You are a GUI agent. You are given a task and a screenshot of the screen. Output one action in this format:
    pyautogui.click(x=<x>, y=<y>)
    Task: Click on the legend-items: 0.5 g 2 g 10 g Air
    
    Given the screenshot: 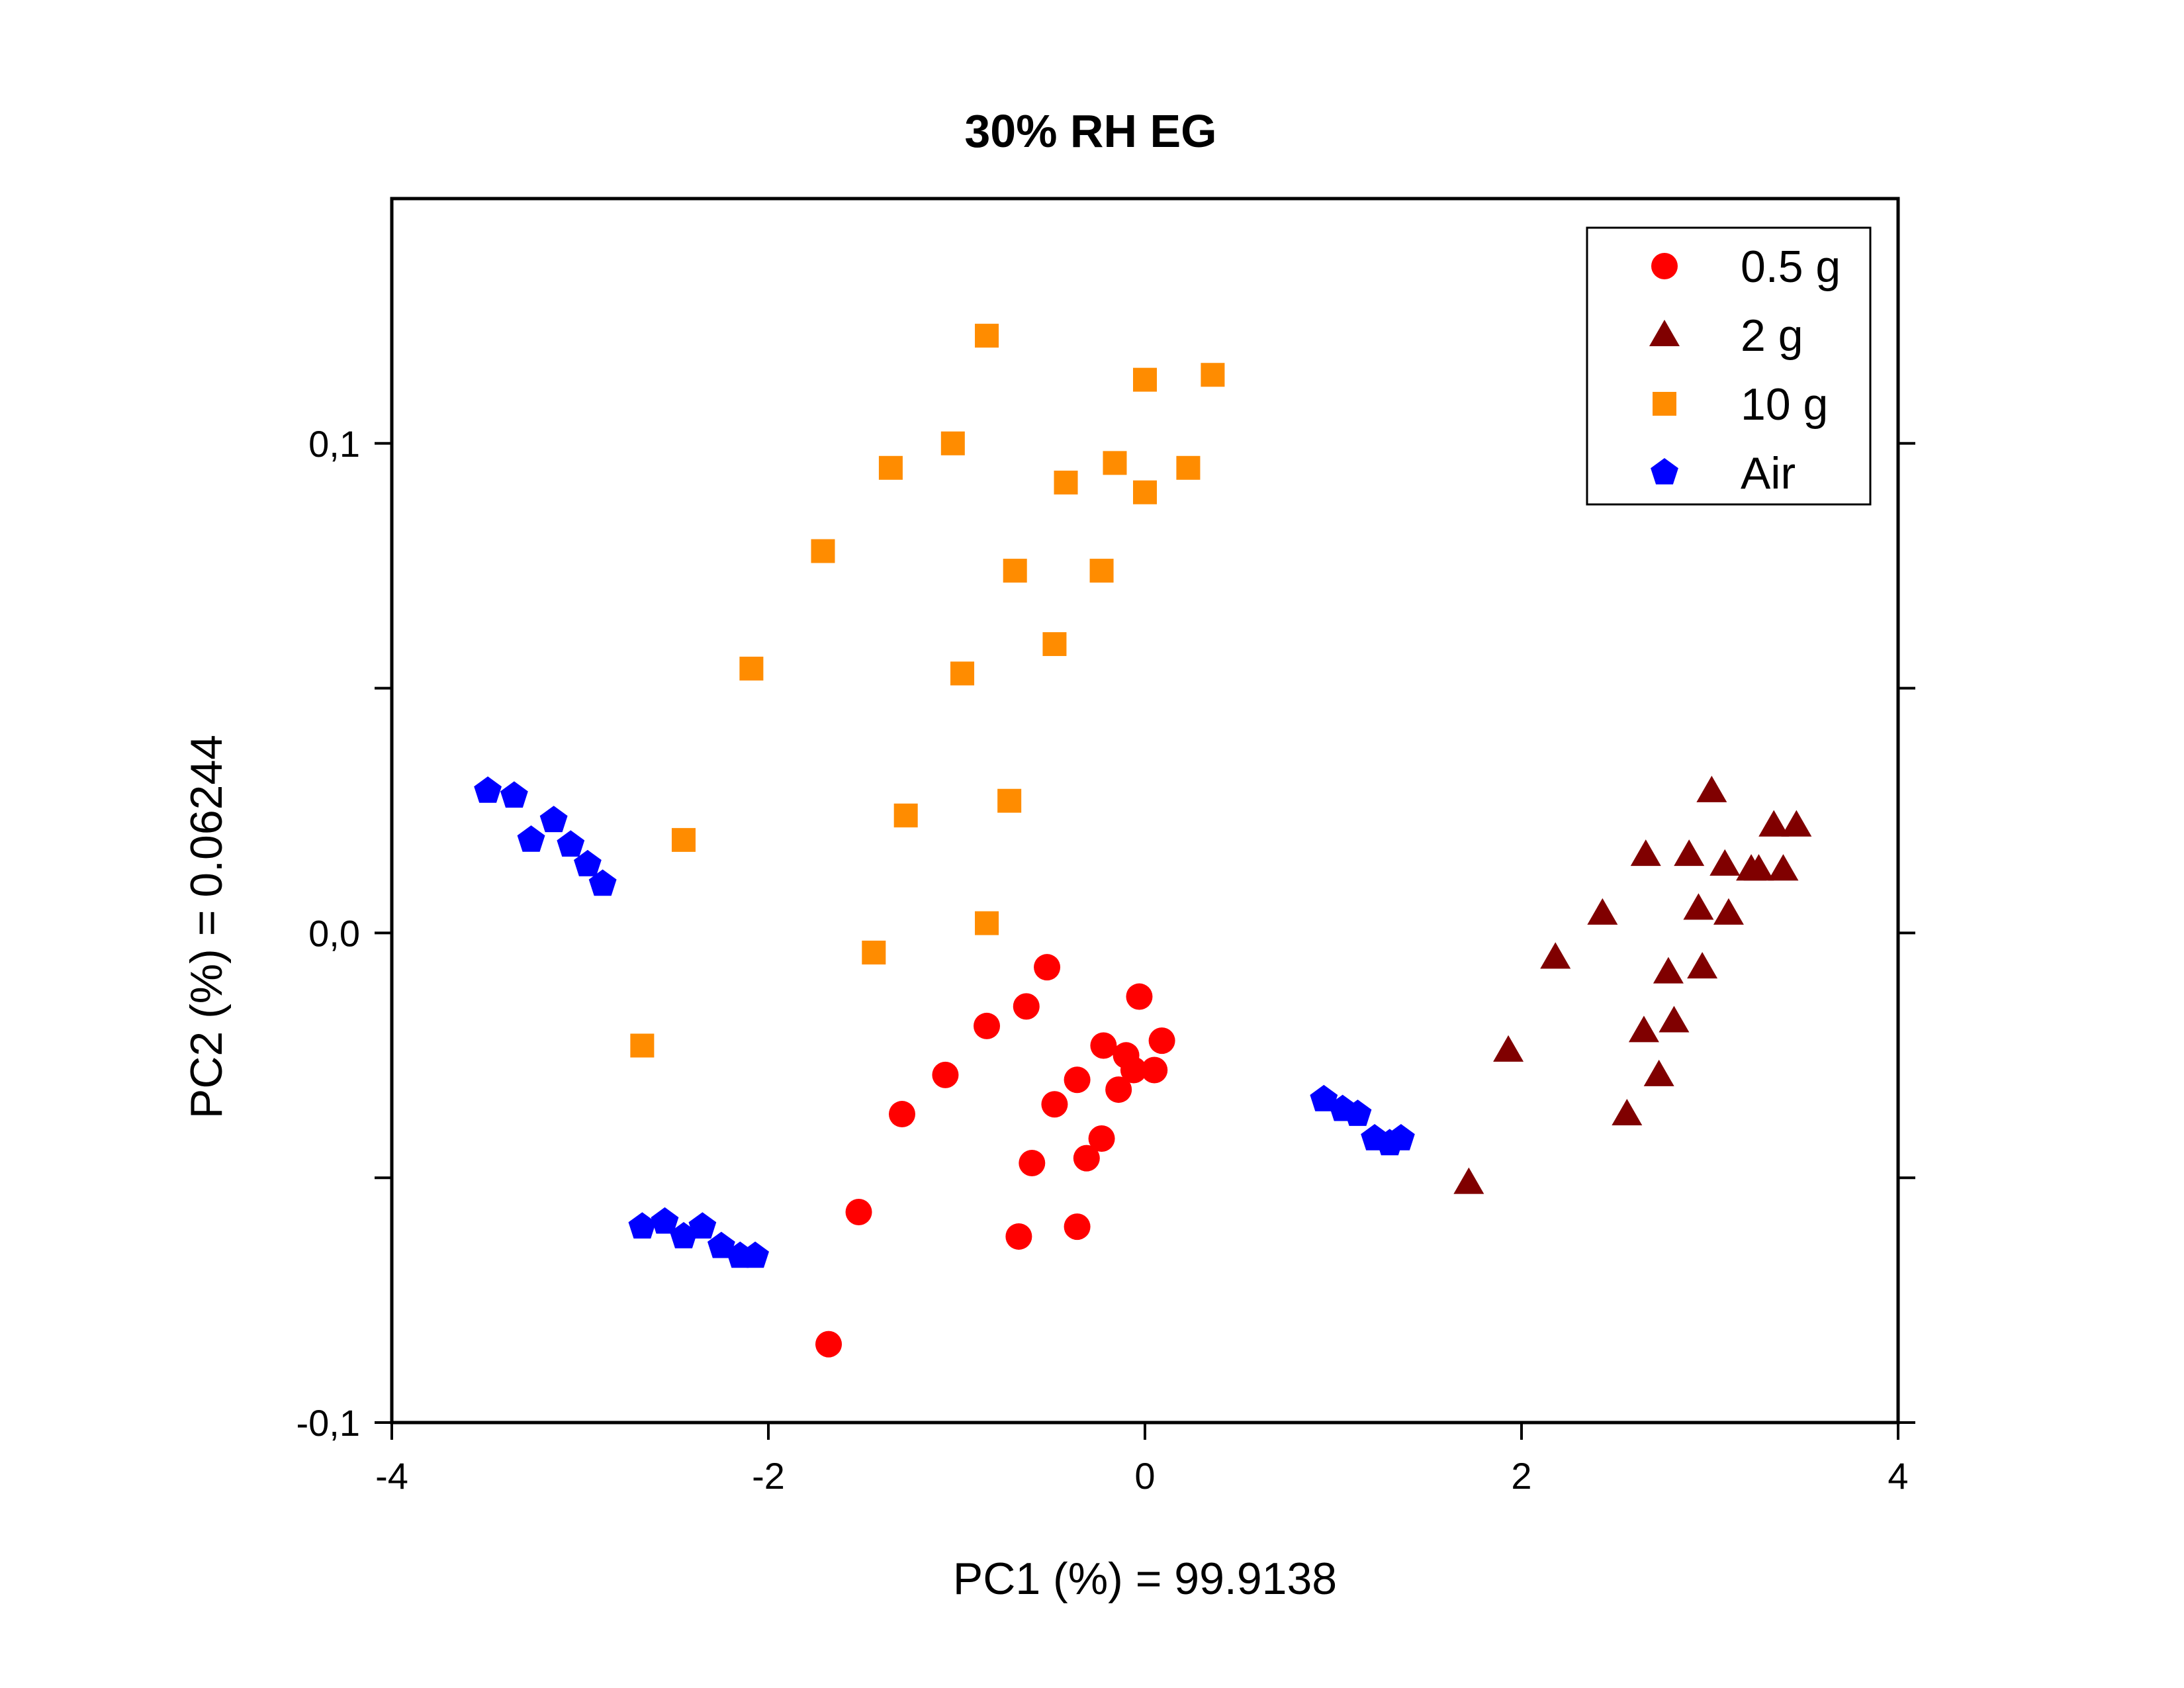 What is the action you would take?
    pyautogui.click(x=1745, y=370)
    